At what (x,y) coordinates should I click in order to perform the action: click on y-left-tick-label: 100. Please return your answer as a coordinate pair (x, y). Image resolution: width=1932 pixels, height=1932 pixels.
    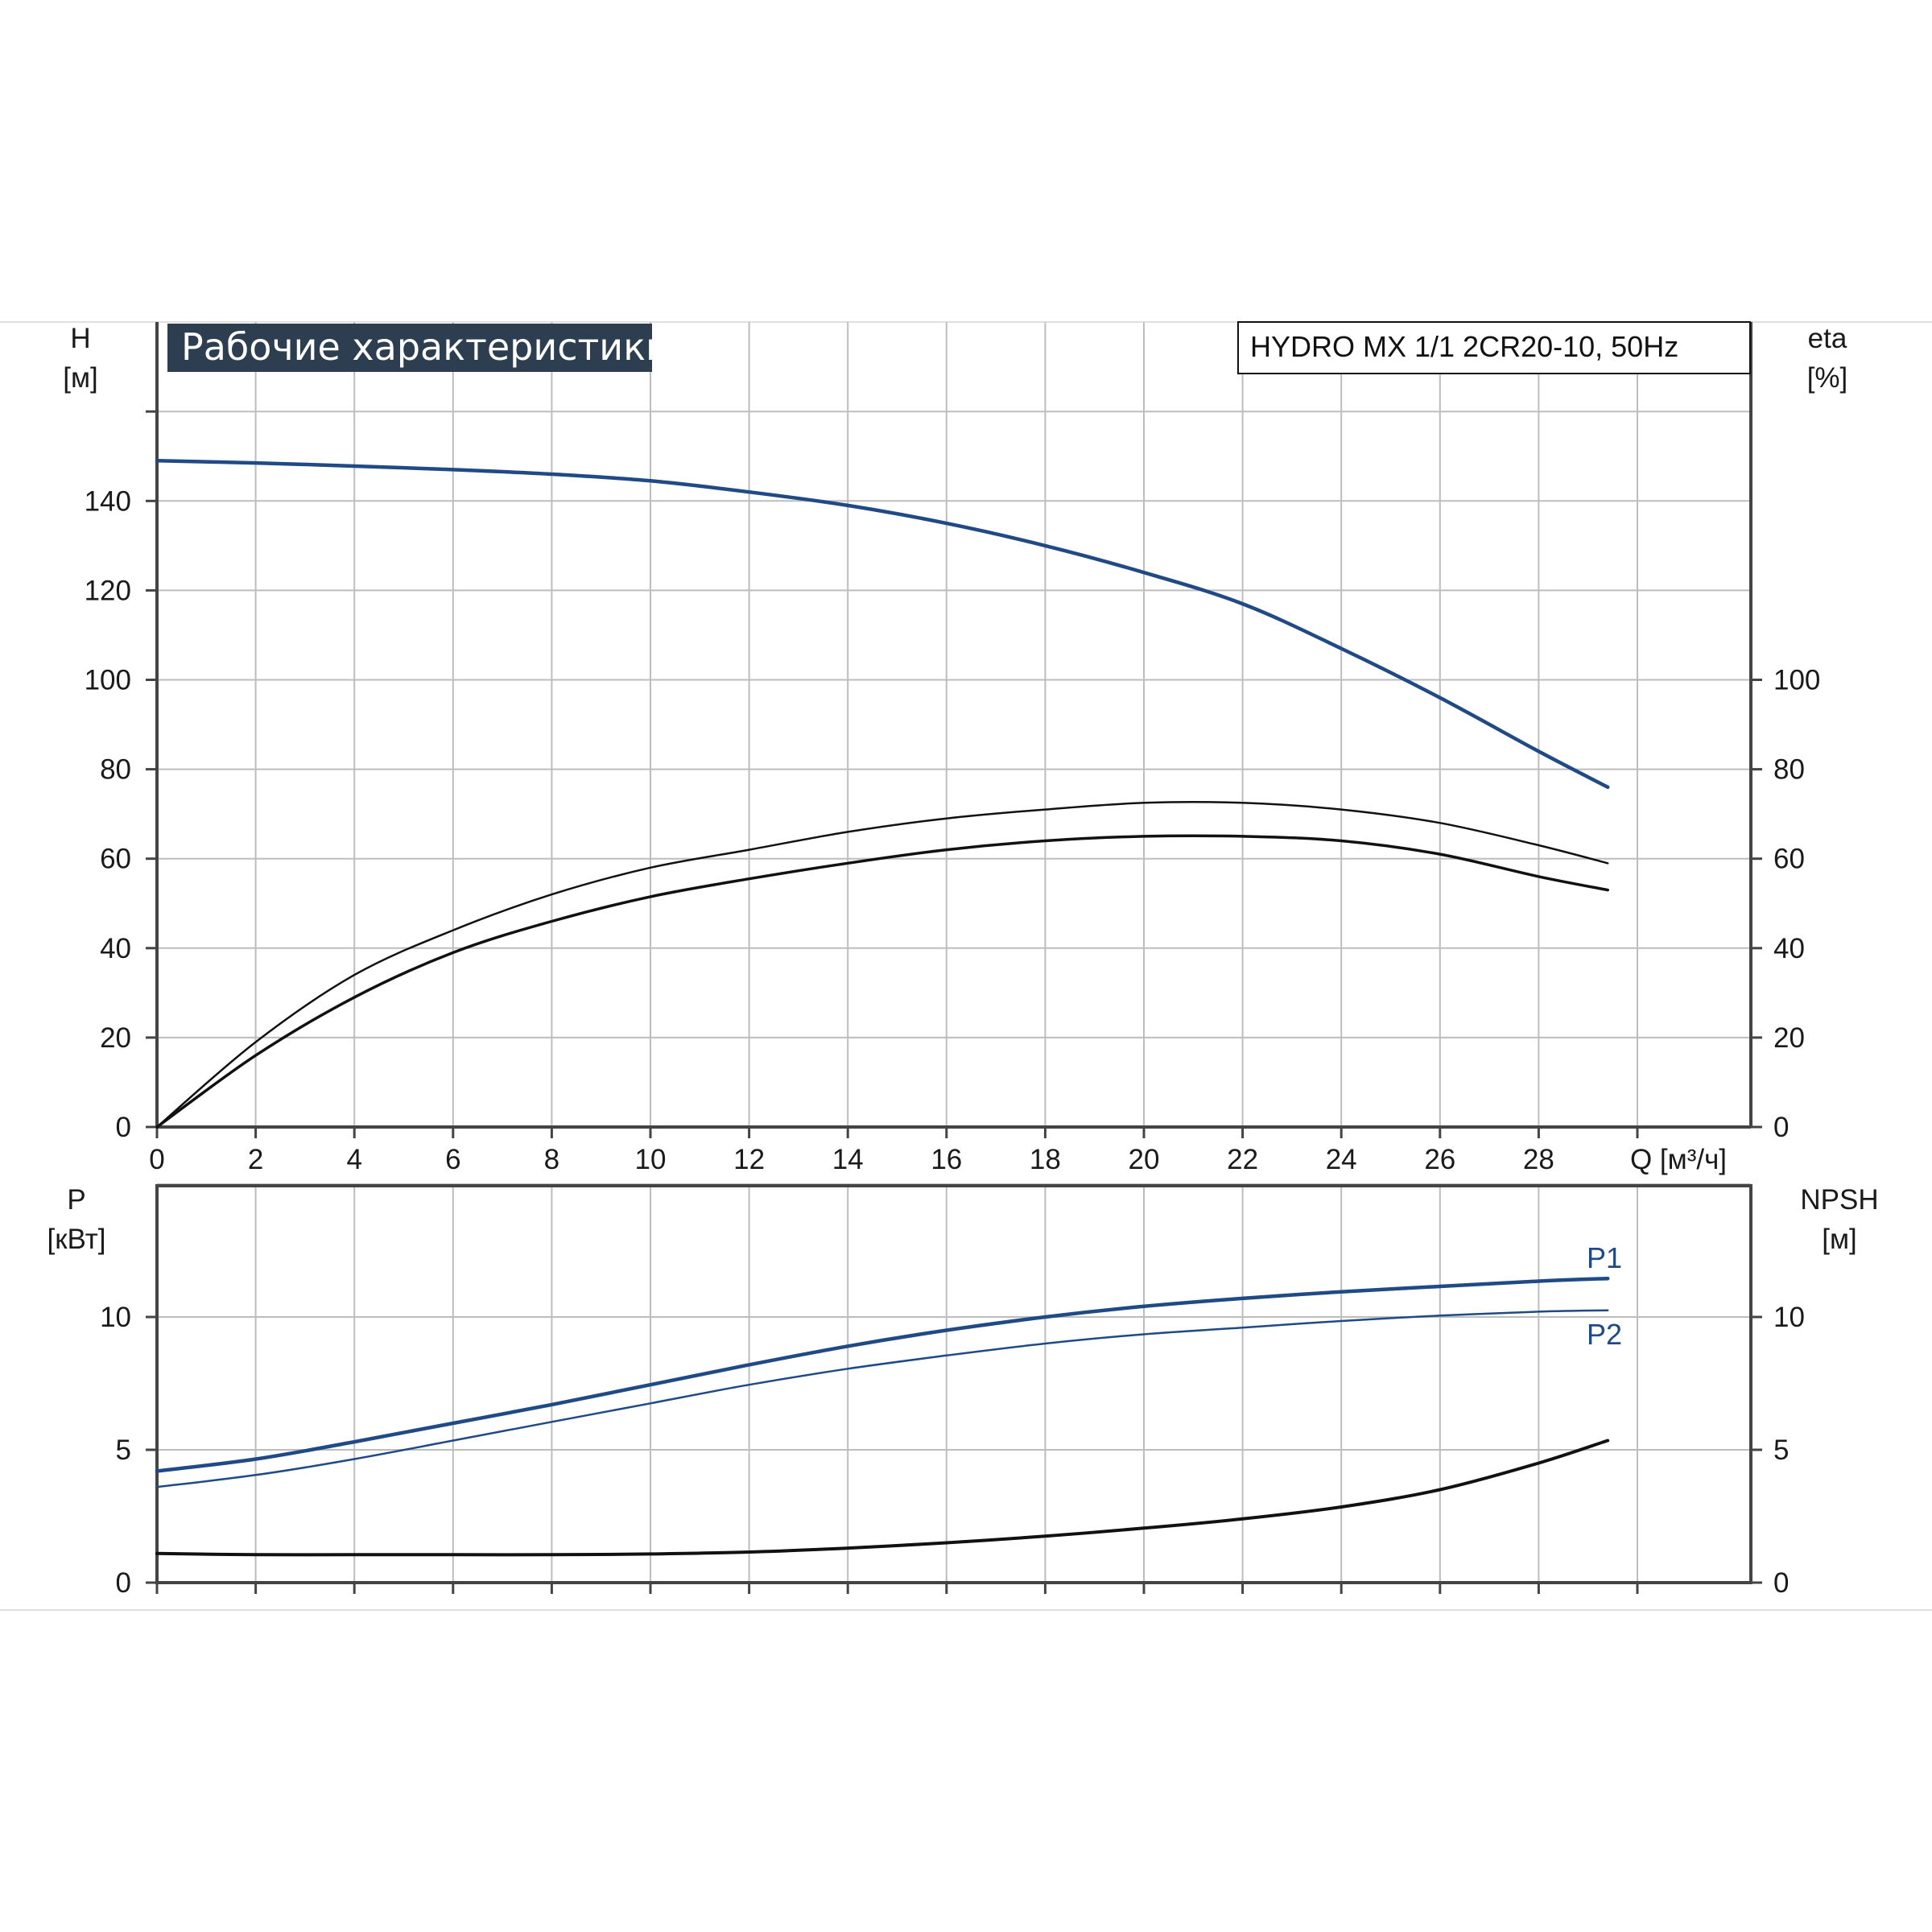
    Looking at the image, I should click on (108, 680).